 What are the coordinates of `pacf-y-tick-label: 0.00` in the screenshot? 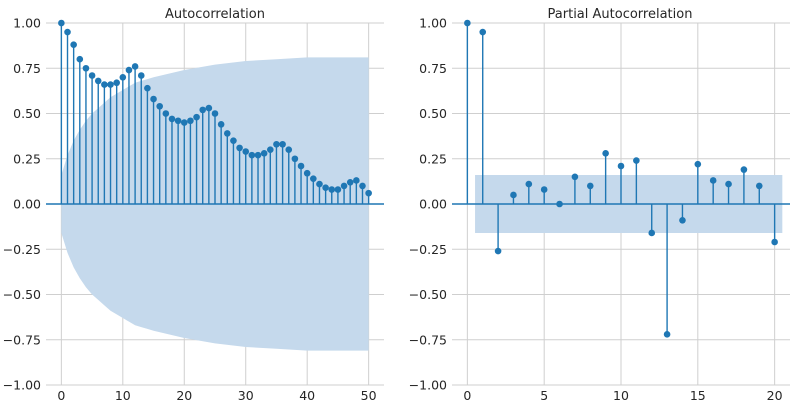 It's located at (433, 204).